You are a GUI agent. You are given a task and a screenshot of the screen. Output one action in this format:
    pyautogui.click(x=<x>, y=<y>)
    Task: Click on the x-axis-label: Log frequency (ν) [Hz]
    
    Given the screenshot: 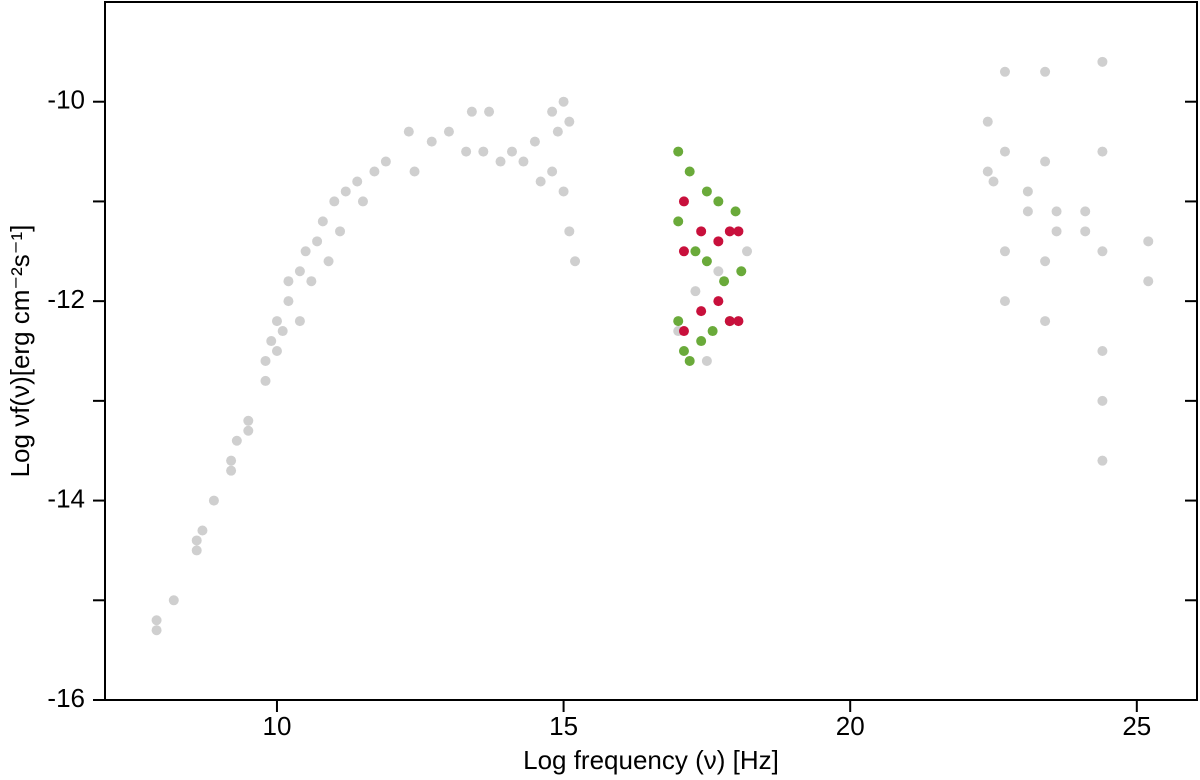 What is the action you would take?
    pyautogui.click(x=651, y=760)
    